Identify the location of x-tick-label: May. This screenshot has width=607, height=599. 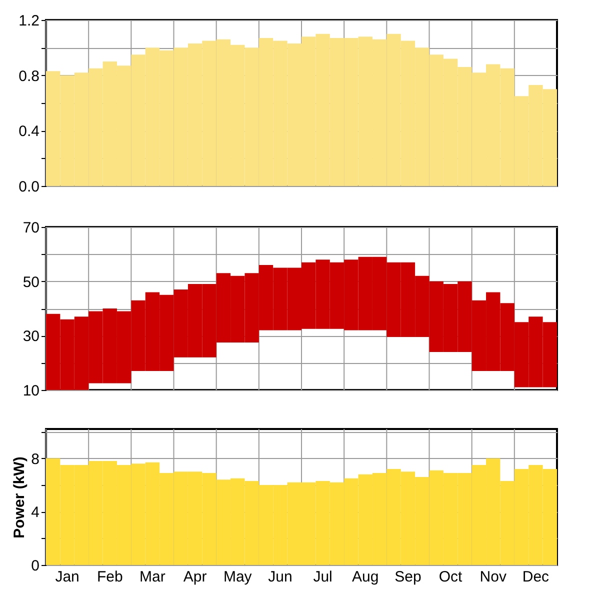
(237, 577).